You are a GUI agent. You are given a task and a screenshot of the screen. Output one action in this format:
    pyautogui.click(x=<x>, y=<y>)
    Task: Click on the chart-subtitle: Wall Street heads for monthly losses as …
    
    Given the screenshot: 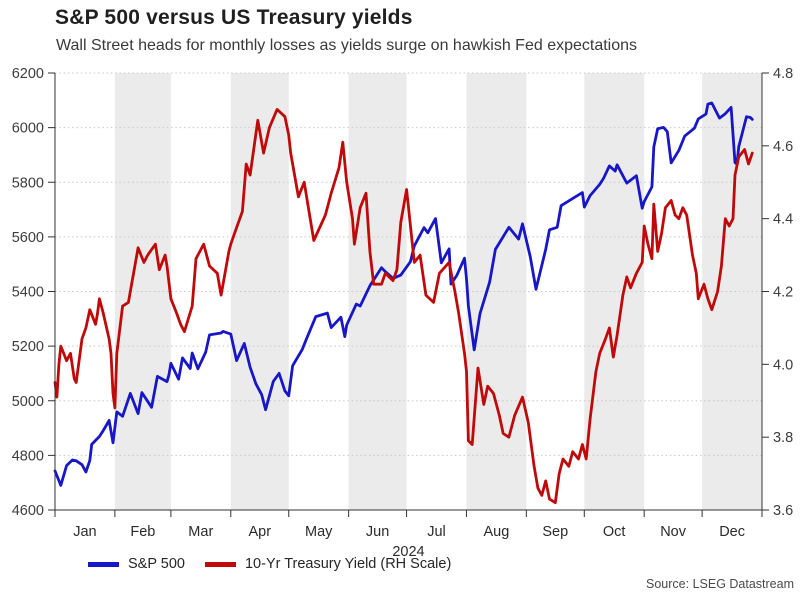 What is the action you would take?
    pyautogui.click(x=347, y=45)
    